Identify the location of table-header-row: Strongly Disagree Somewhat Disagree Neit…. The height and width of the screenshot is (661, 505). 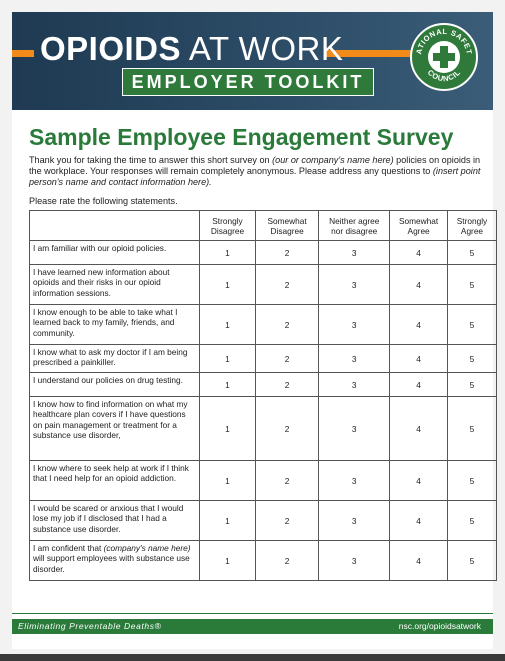
(263, 225).